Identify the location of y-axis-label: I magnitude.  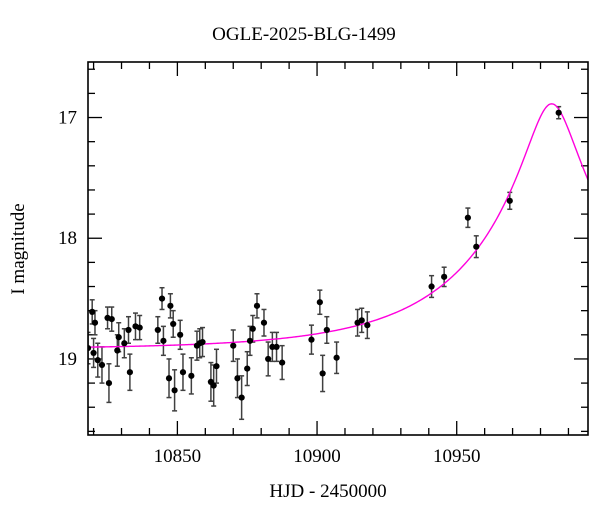
(18, 248).